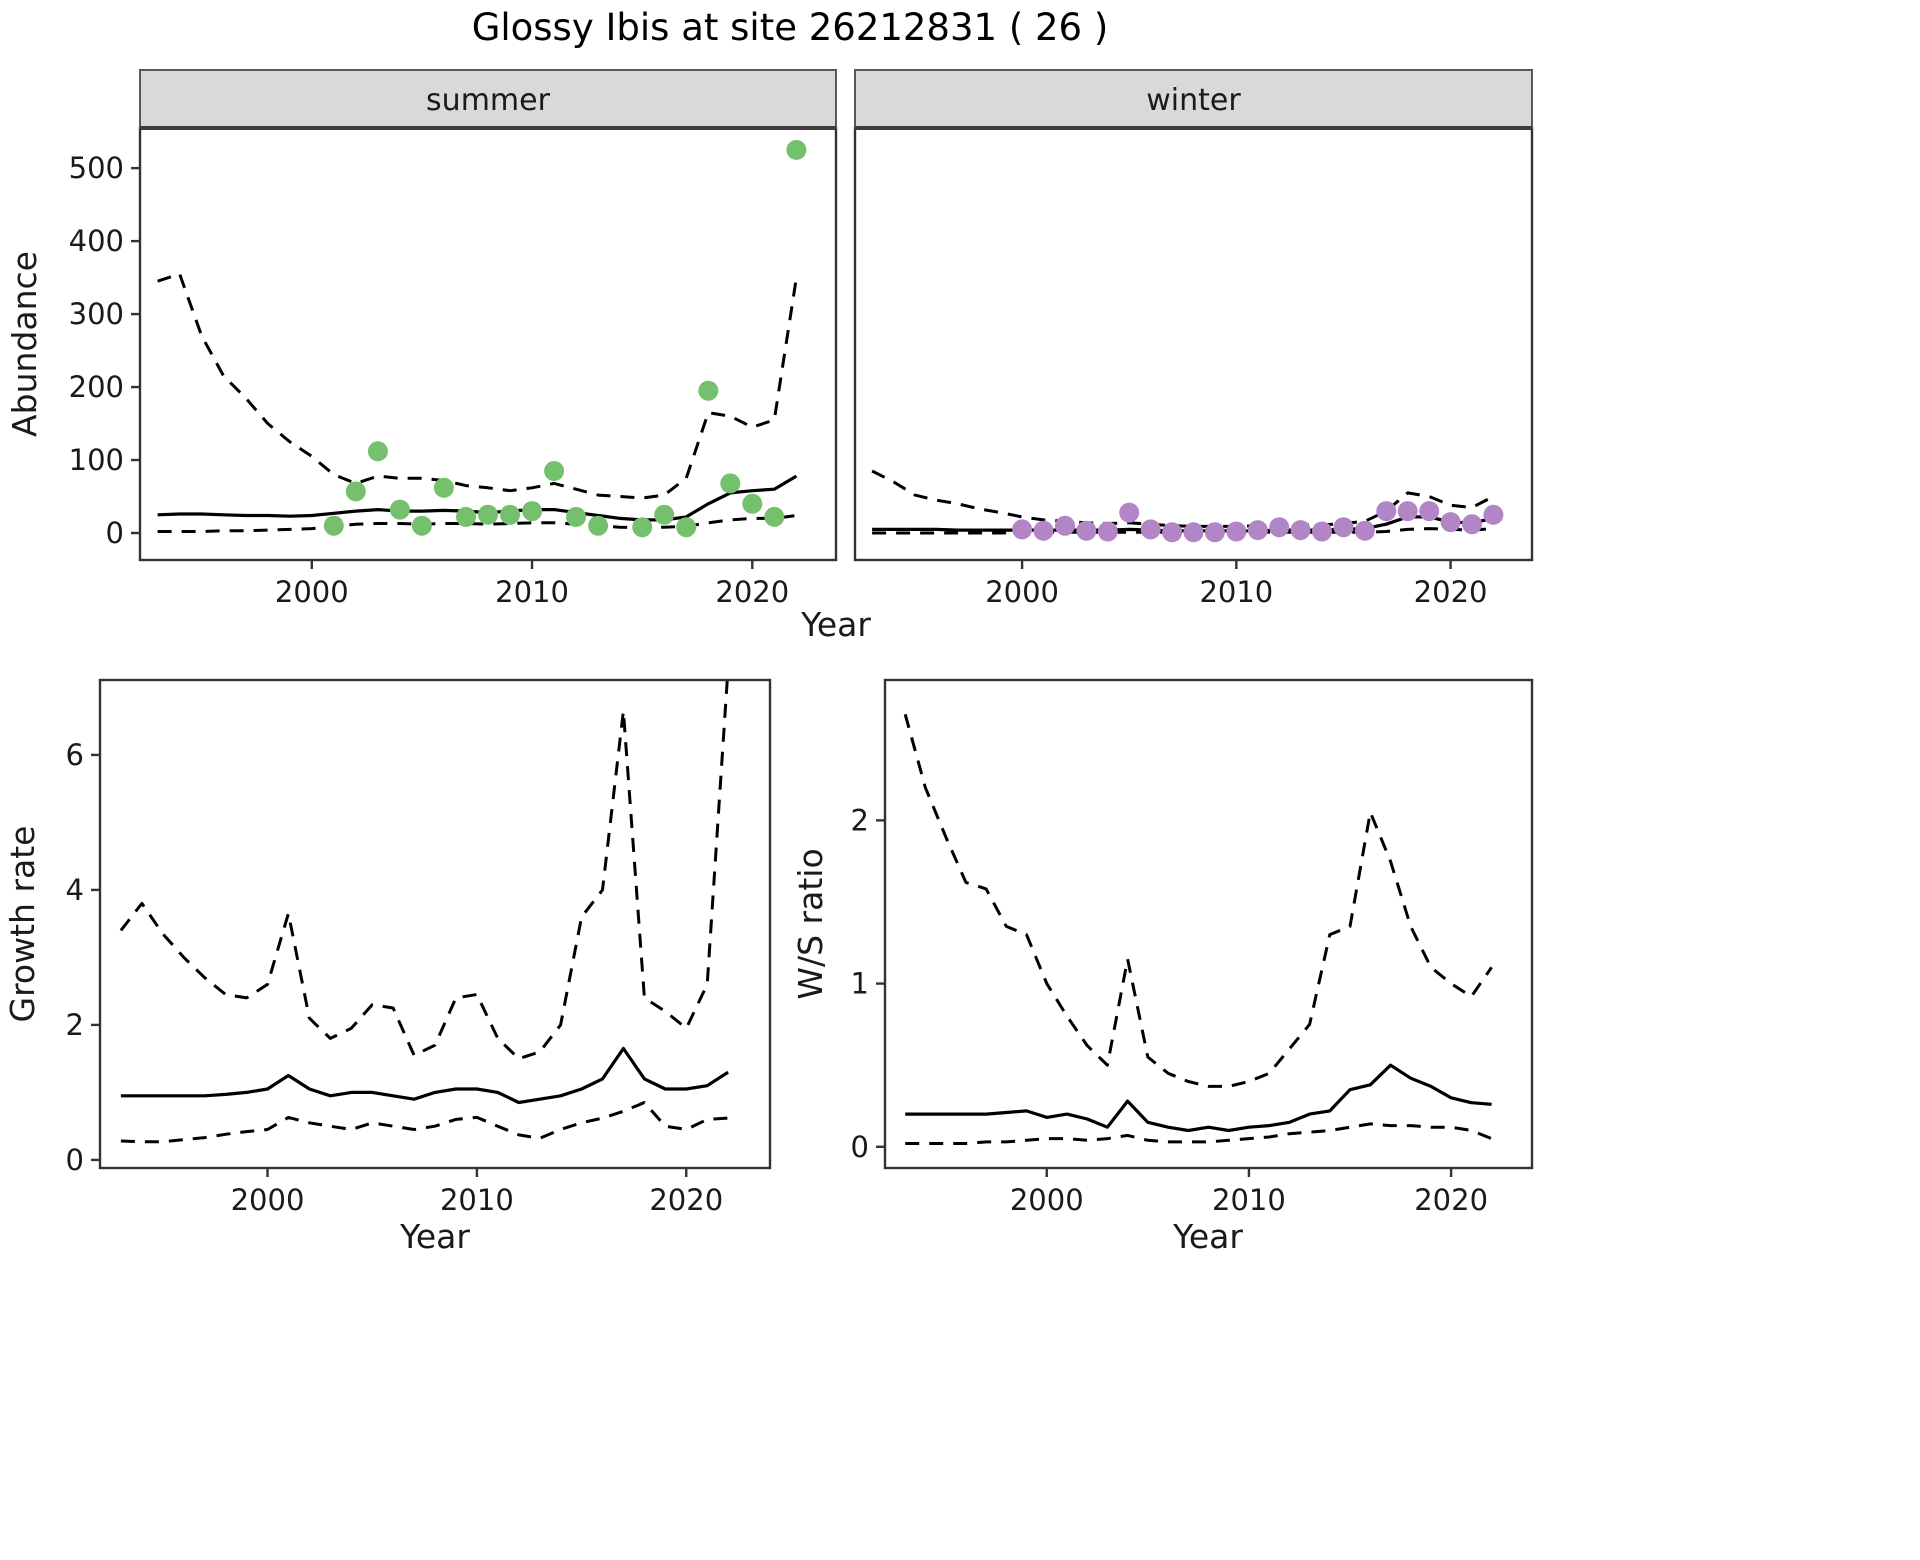  I want to click on facet-strip, so click(1193, 99).